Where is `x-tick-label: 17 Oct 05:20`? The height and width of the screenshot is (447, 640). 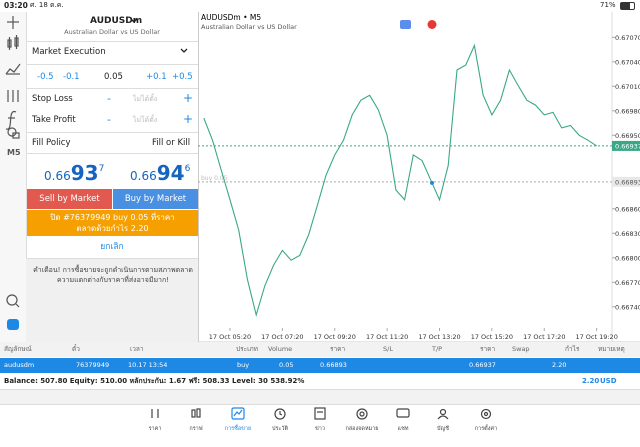
x-tick-label: 17 Oct 05:20 is located at coordinates (230, 337).